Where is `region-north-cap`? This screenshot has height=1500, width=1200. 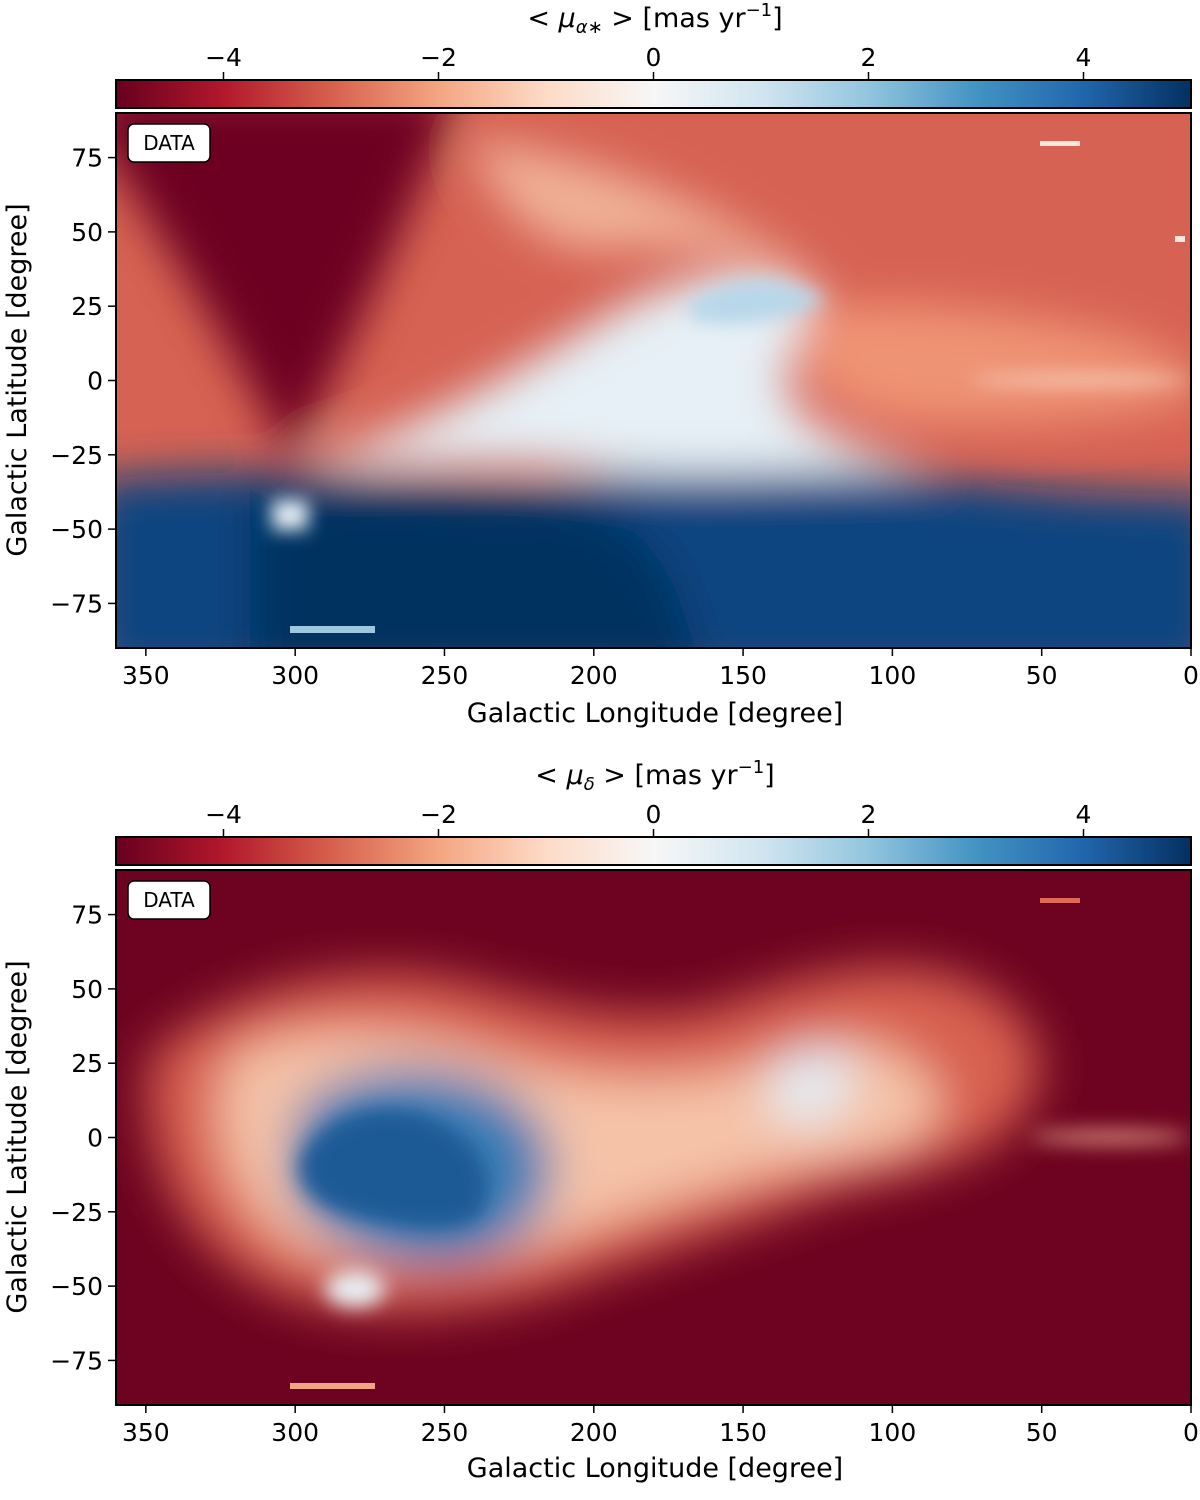 region-north-cap is located at coordinates (283, 287).